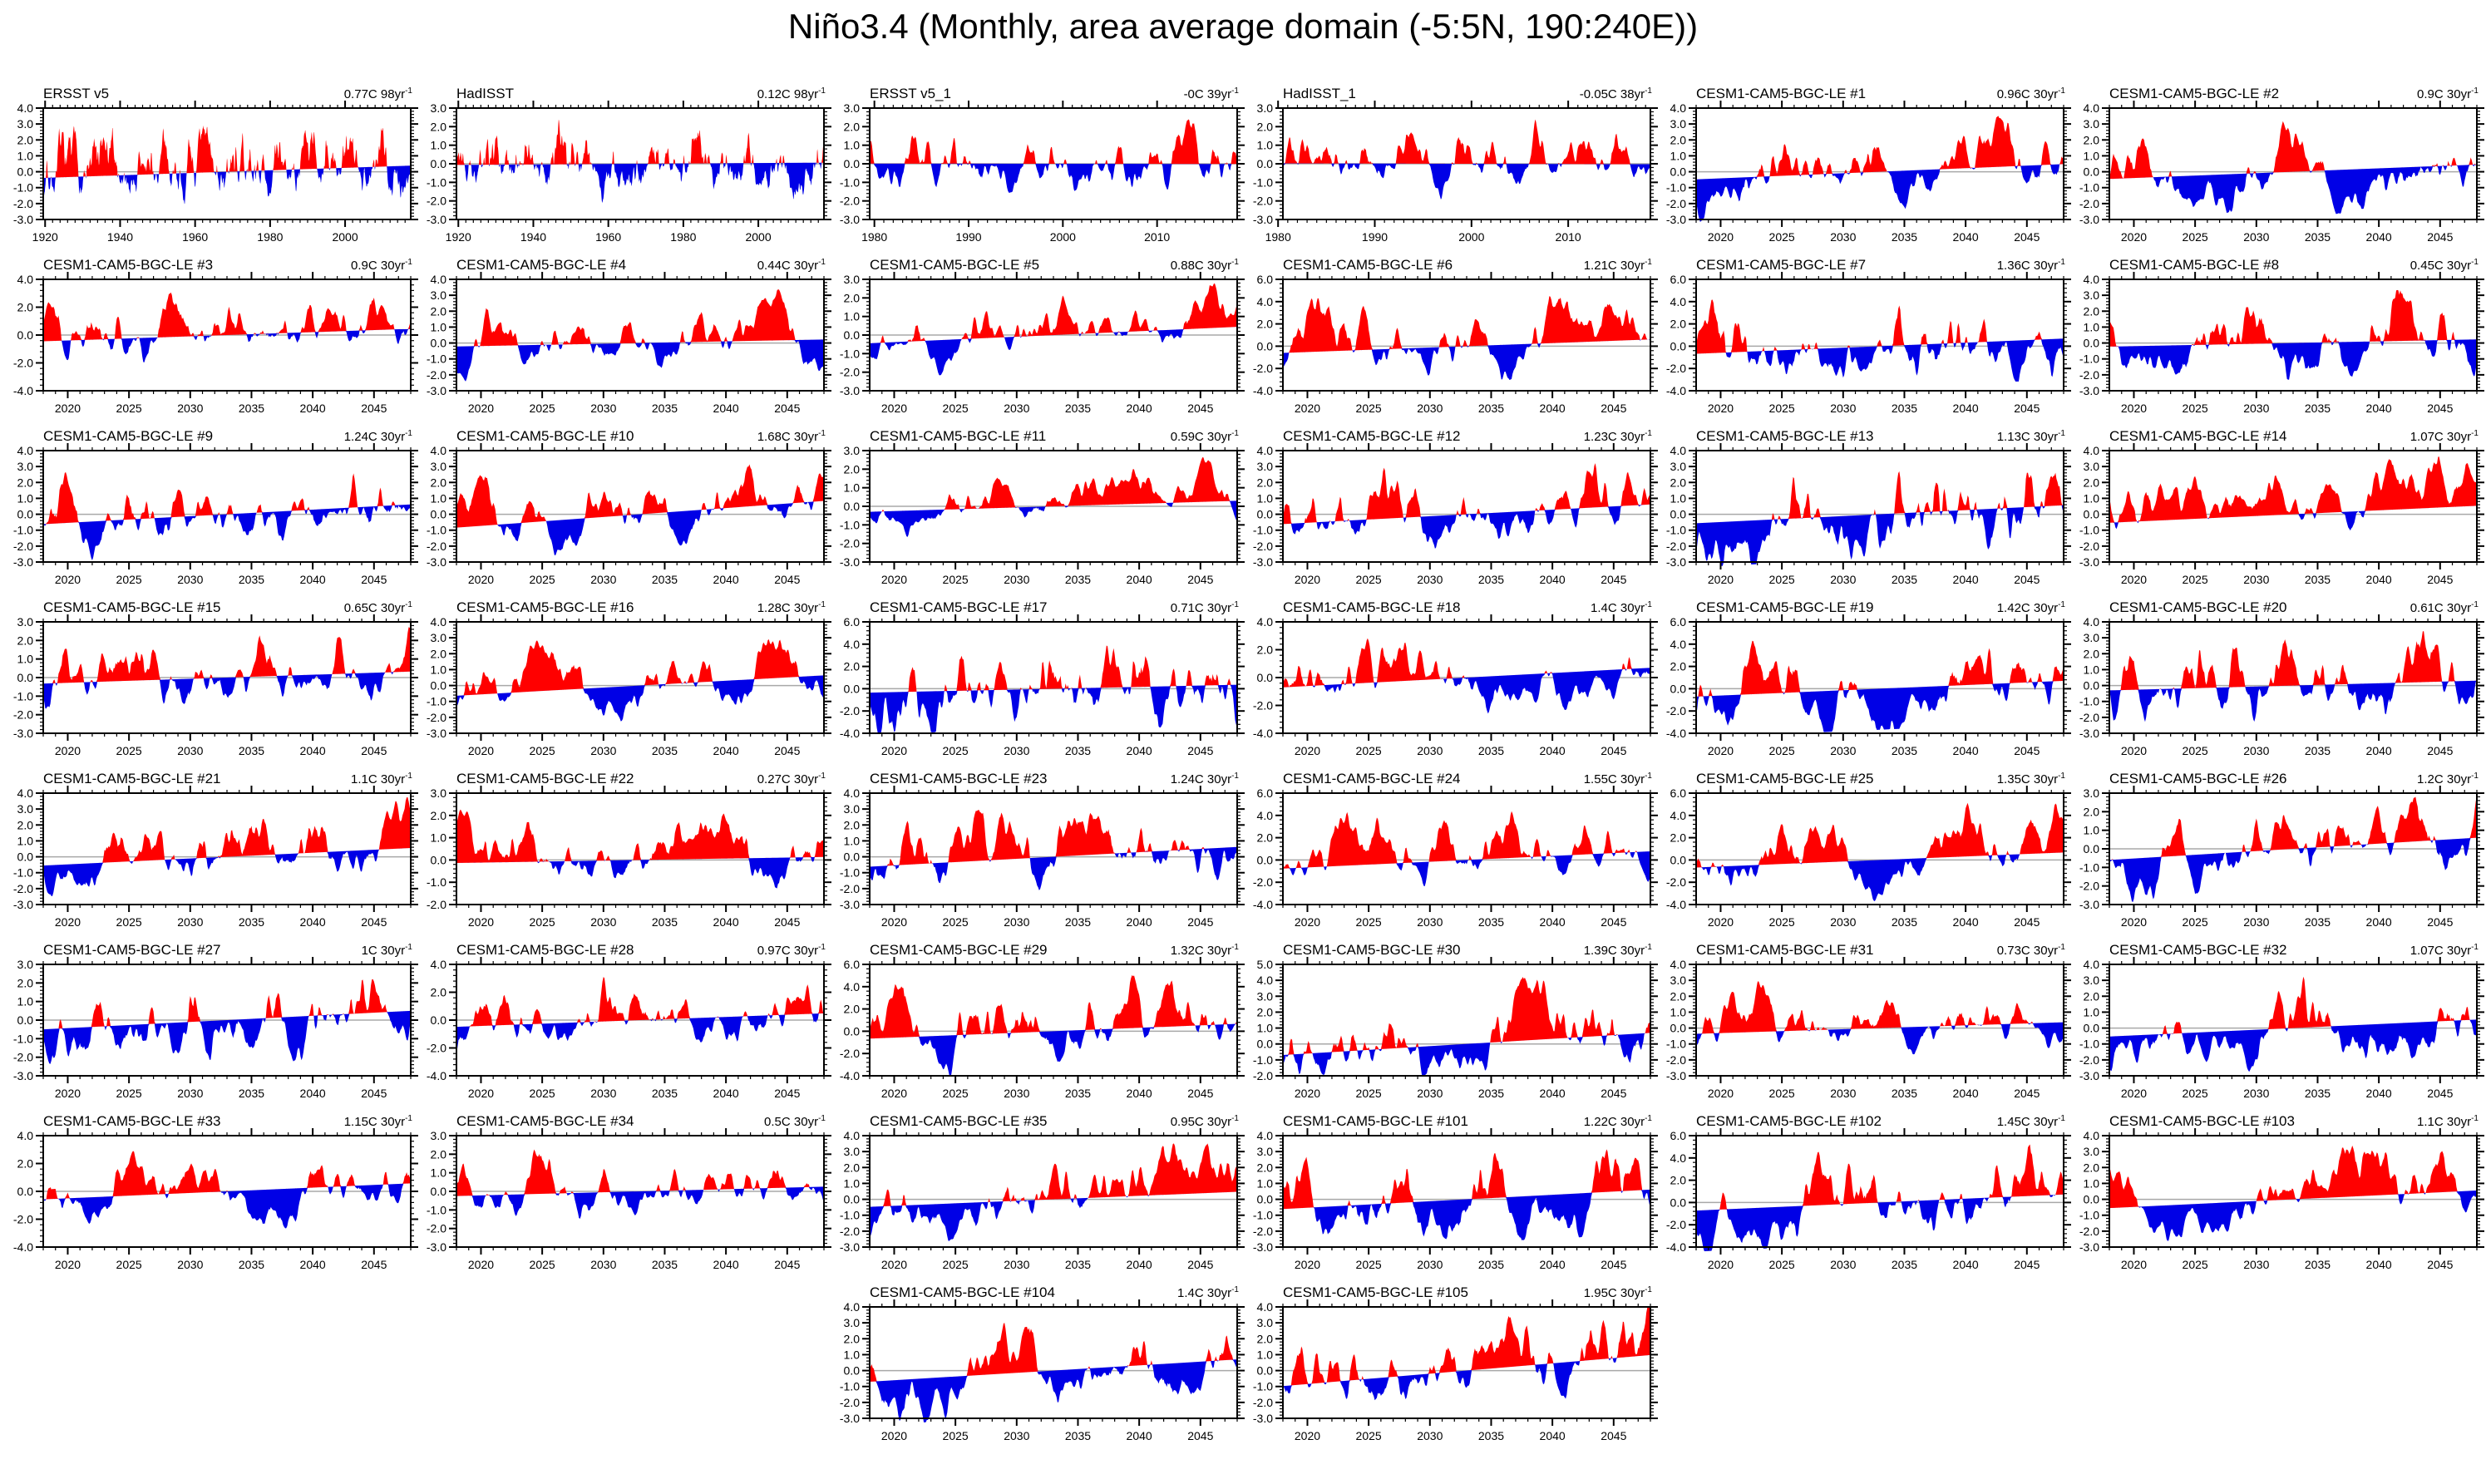 The image size is (2486, 1484). Describe the element at coordinates (2448, 779) in the screenshot. I see `panel-trend-label: 1.2C 30yr-1` at that location.